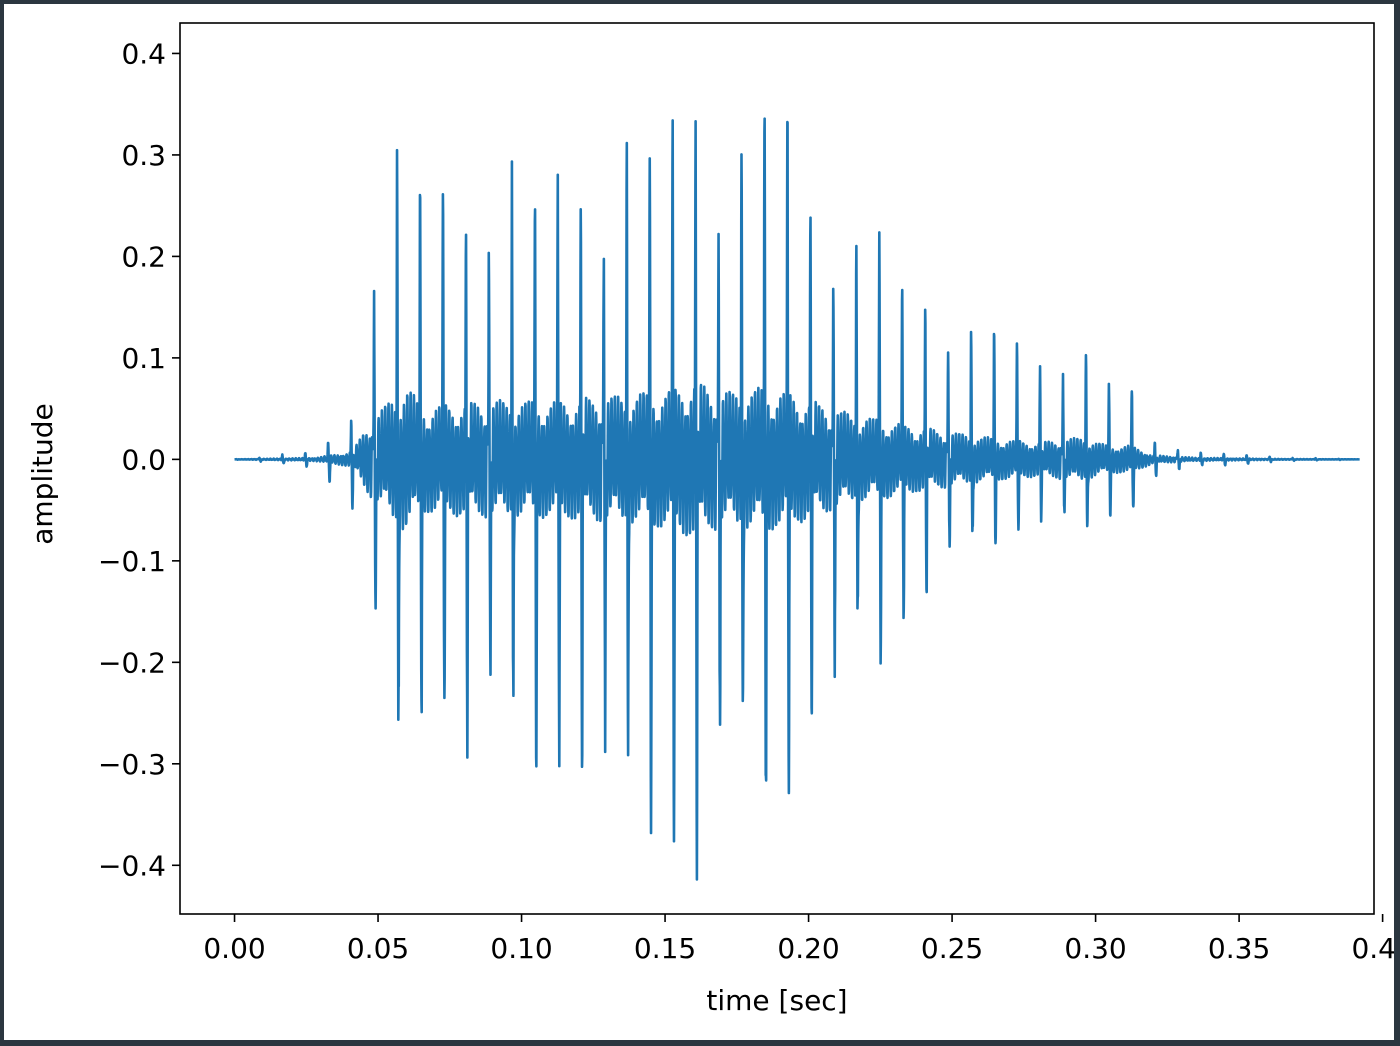 This screenshot has height=1046, width=1400. What do you see at coordinates (776, 1000) in the screenshot?
I see `x-axis-label: time [sec]` at bounding box center [776, 1000].